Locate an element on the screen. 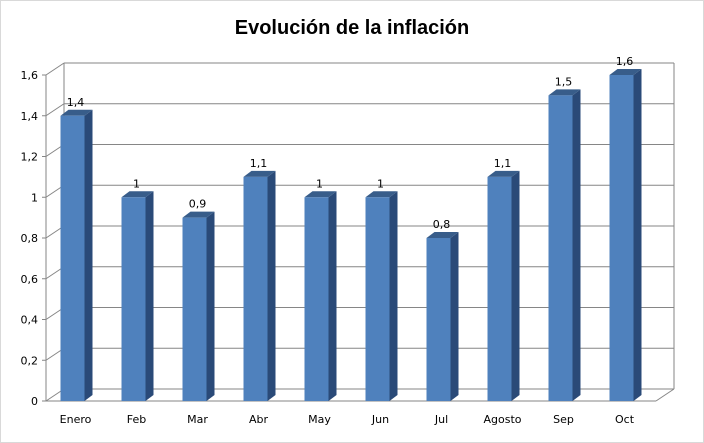 The height and width of the screenshot is (443, 704). y-tick-label: 0,6 is located at coordinates (30, 279).